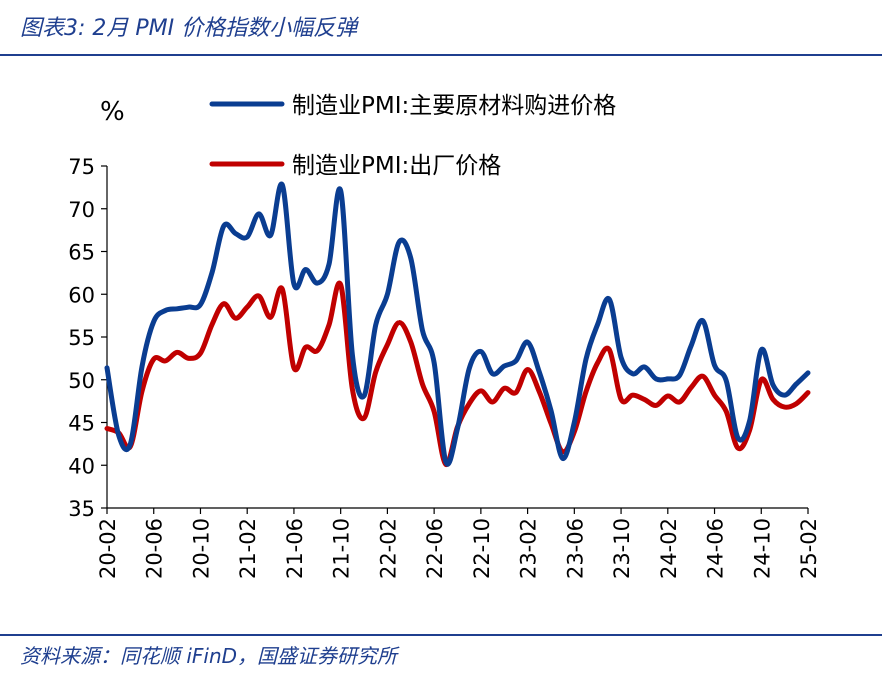 This screenshot has width=882, height=680. Describe the element at coordinates (388, 548) in the screenshot. I see `x-tick-label: 22-02` at that location.